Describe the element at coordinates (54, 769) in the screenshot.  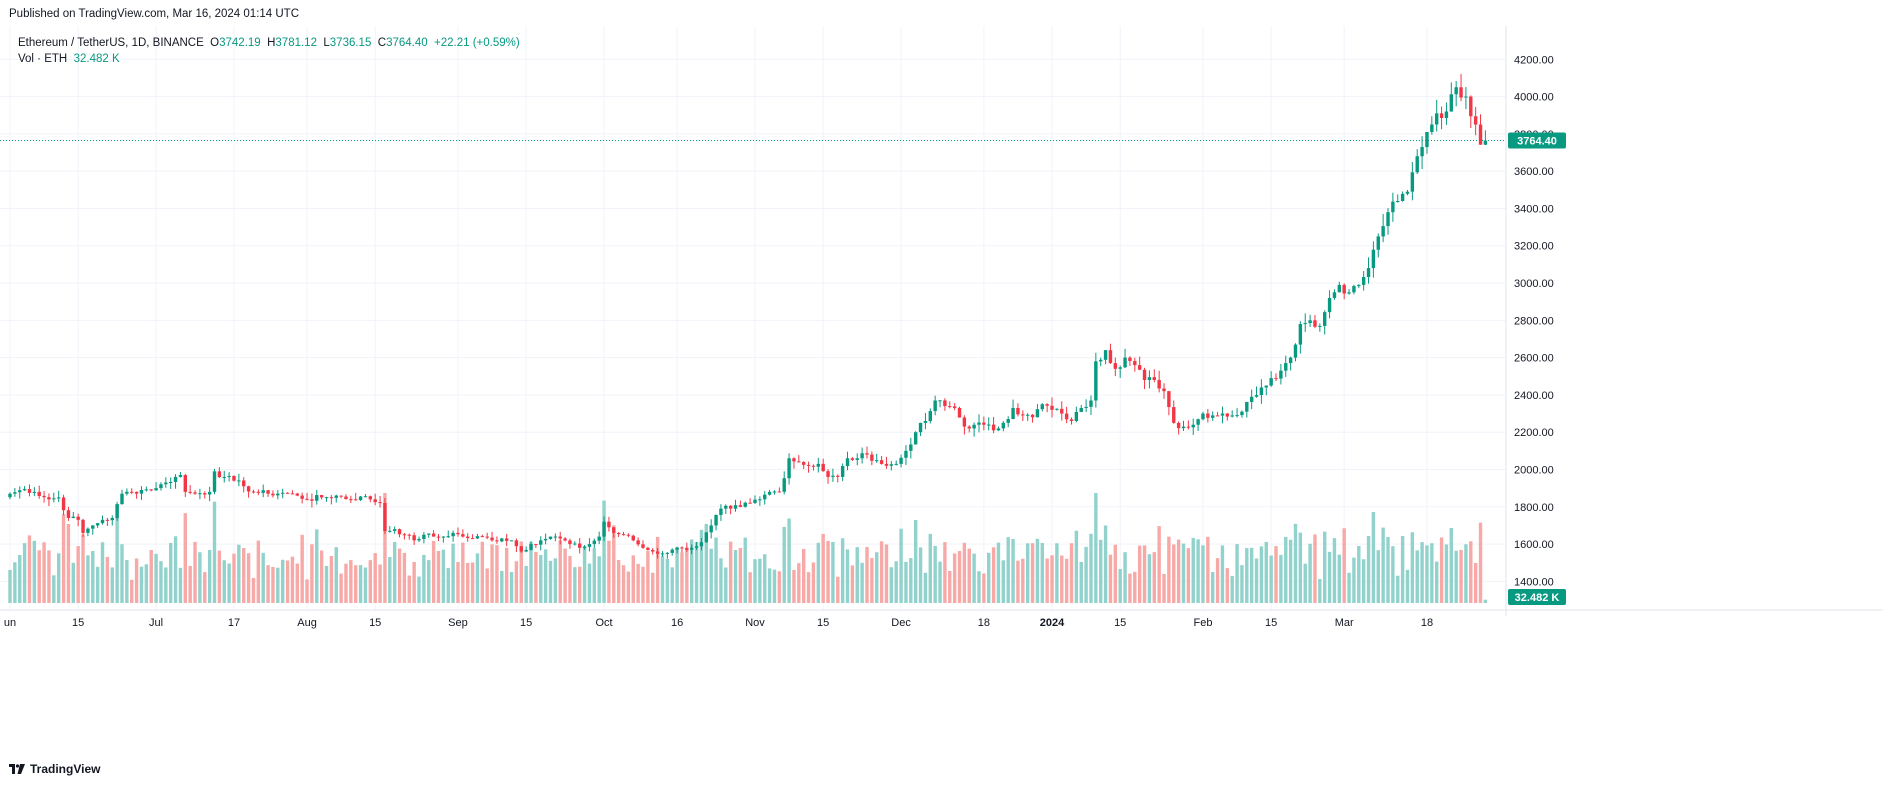
I see `tradingview-footer: TradingView` at that location.